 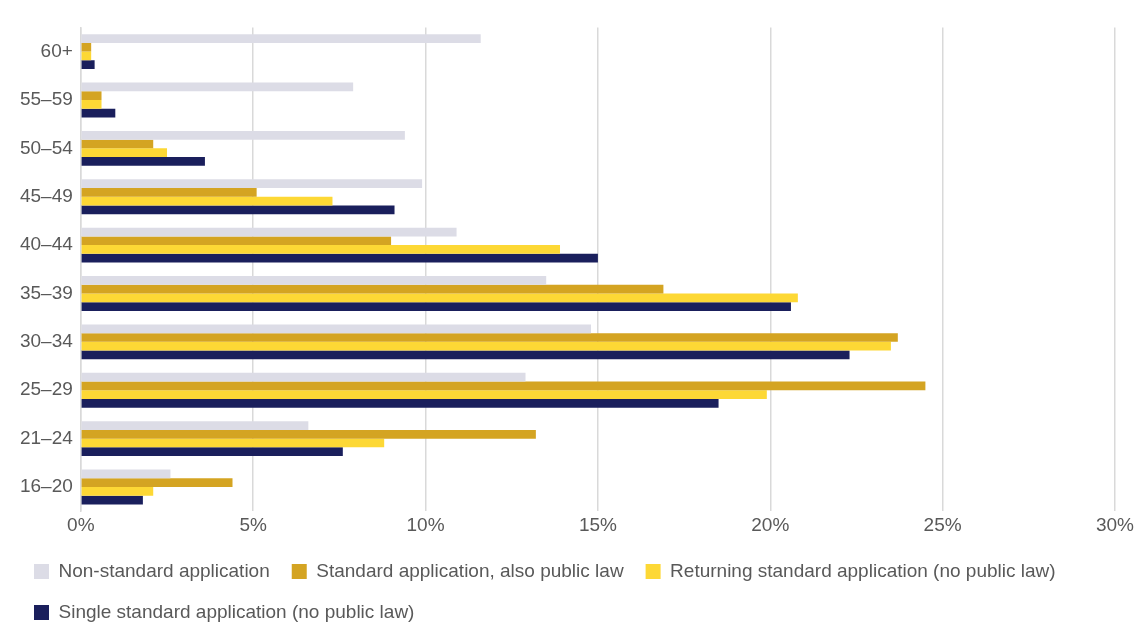 What do you see at coordinates (253, 524) in the screenshot?
I see `x-tick-label: 5%` at bounding box center [253, 524].